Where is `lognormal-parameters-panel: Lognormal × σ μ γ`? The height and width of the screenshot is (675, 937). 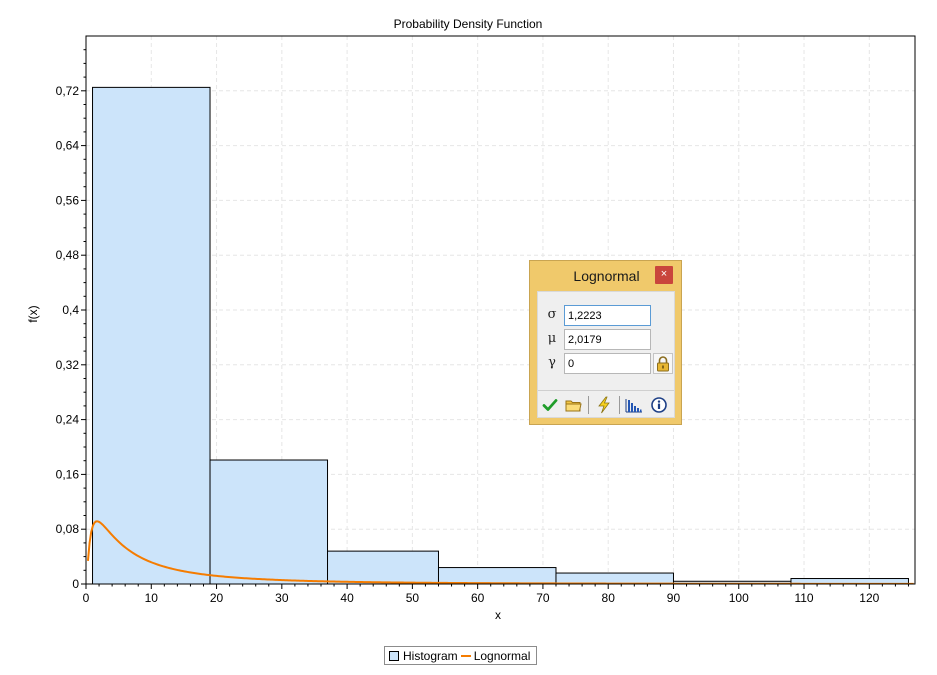 lognormal-parameters-panel: Lognormal × σ μ γ is located at coordinates (605, 342).